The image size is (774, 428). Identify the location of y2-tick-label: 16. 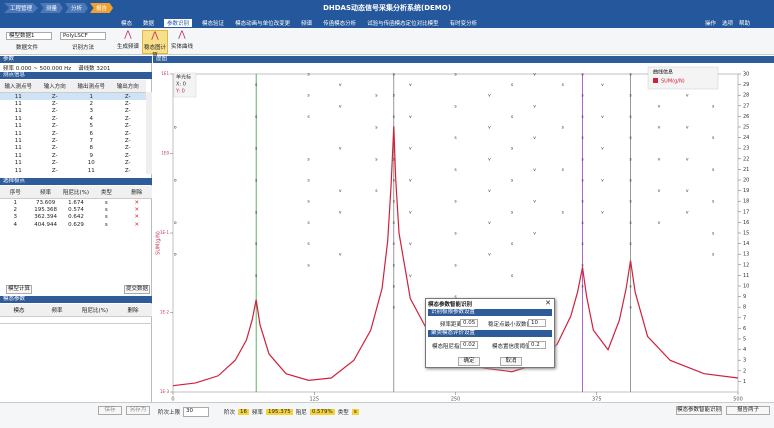
(746, 223).